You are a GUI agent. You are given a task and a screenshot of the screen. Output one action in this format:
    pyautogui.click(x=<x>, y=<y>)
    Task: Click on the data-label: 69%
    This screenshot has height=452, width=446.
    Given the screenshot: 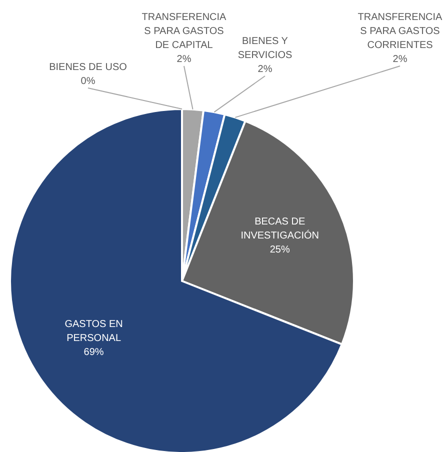 What is the action you would take?
    pyautogui.click(x=94, y=352)
    